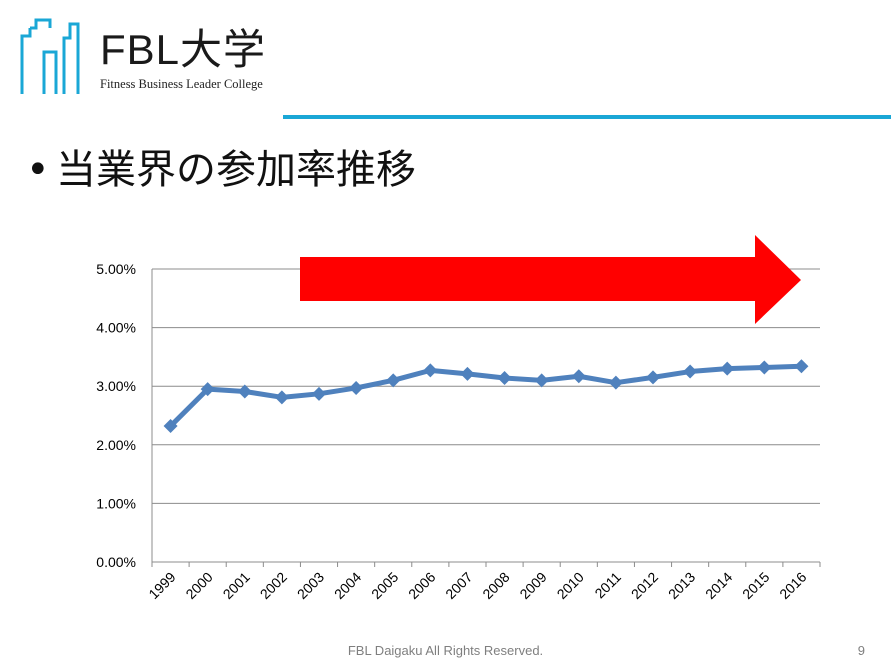 This screenshot has height=672, width=891. I want to click on y-tick-label: 5.00%, so click(116, 269).